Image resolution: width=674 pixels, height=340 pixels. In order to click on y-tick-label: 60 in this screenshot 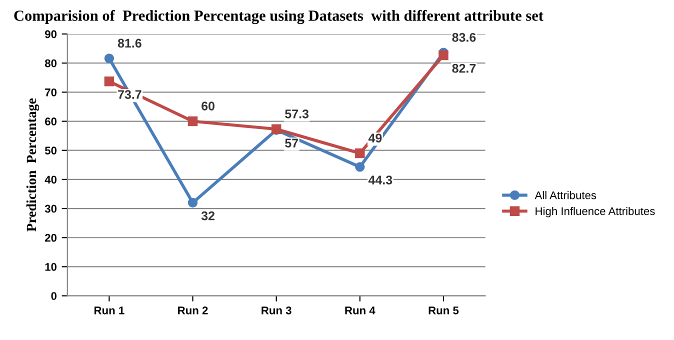, I will do `click(51, 122)`.